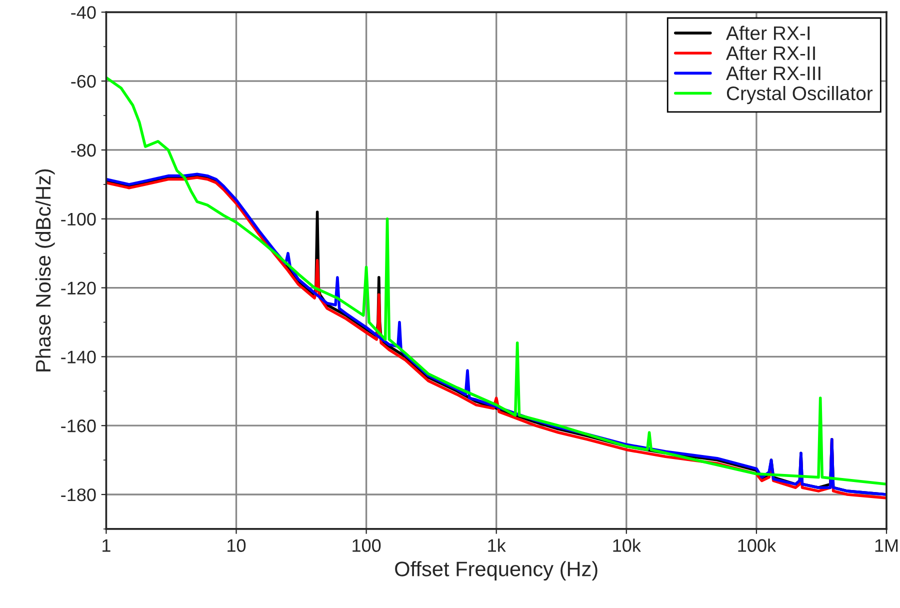 This screenshot has height=608, width=900. Describe the element at coordinates (497, 545) in the screenshot. I see `x-tick-label: 1k` at that location.